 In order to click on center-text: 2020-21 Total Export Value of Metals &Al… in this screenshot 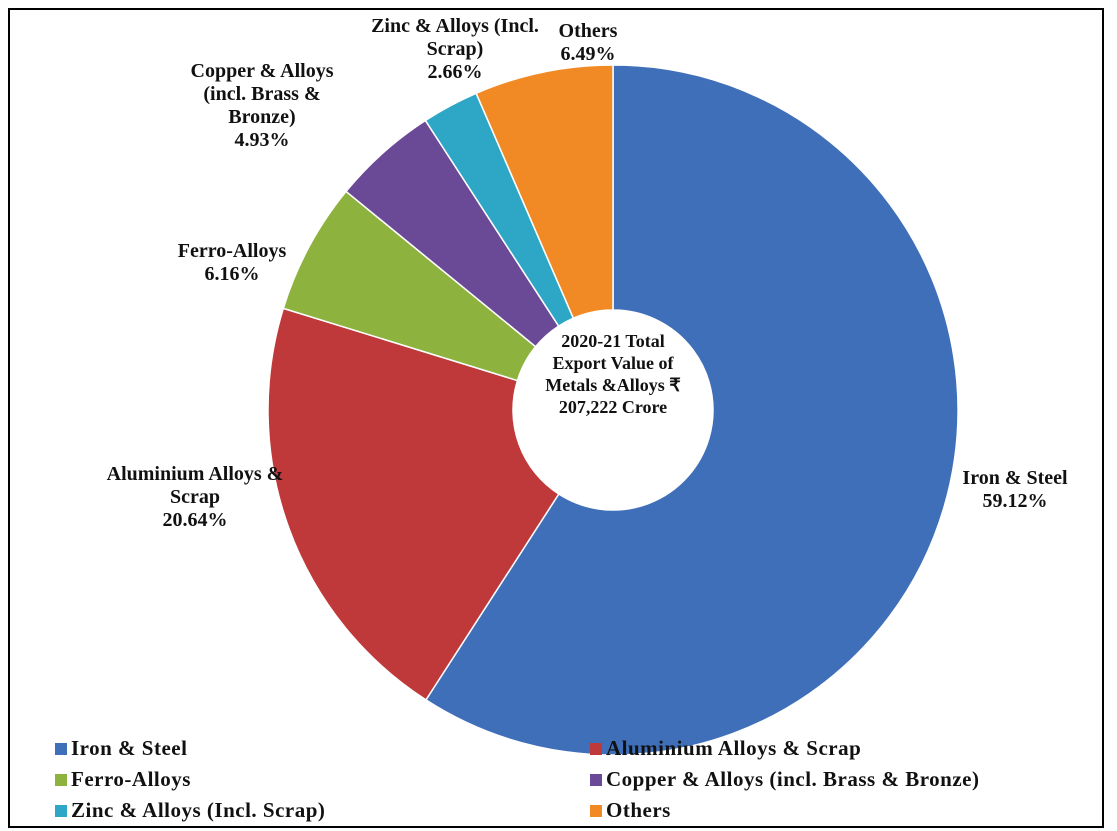, I will do `click(613, 374)`.